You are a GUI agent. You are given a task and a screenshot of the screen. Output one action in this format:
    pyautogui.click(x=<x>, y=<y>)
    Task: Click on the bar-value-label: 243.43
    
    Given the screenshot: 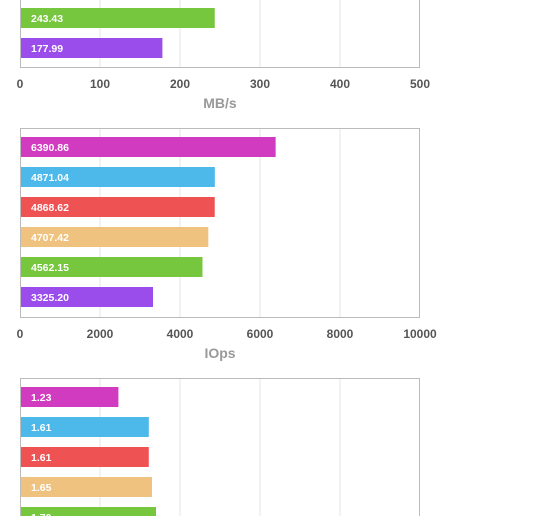 What is the action you would take?
    pyautogui.click(x=47, y=19)
    